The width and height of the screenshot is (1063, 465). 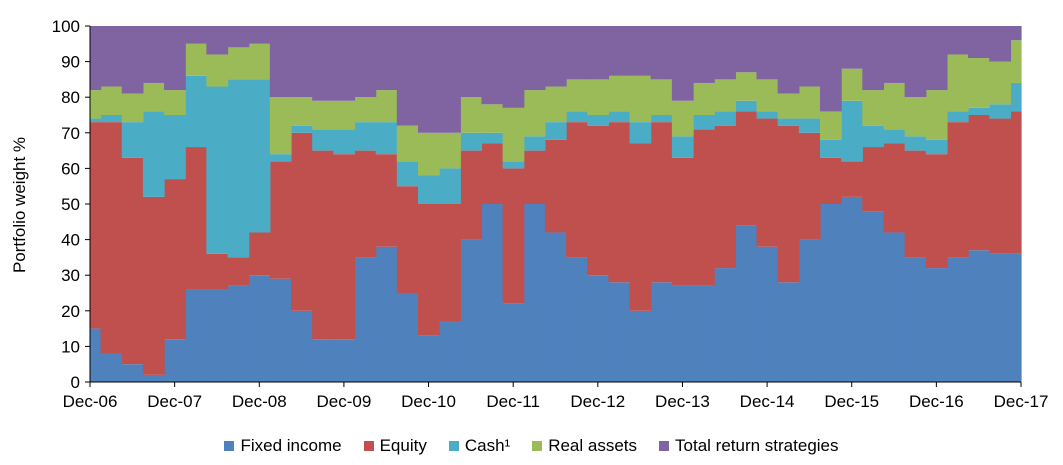 I want to click on y-tick-label: 60, so click(x=70, y=168).